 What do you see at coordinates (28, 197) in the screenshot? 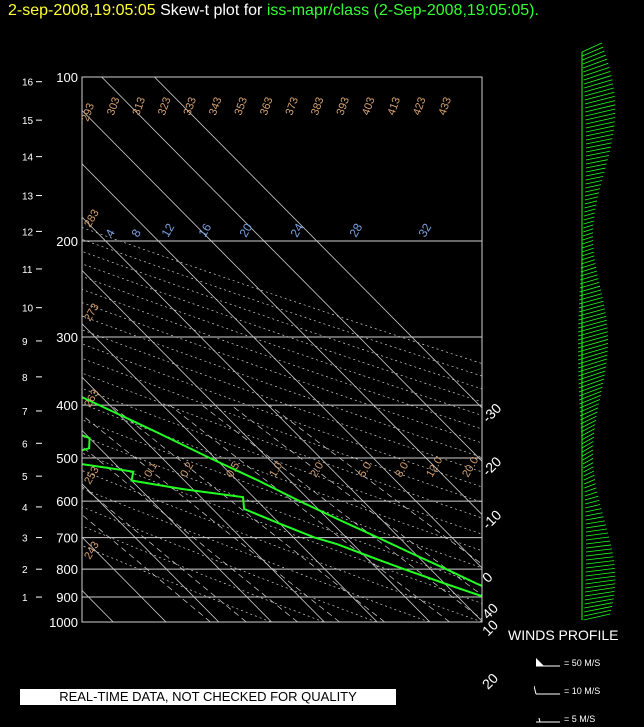
I see `height-km-label: 13` at bounding box center [28, 197].